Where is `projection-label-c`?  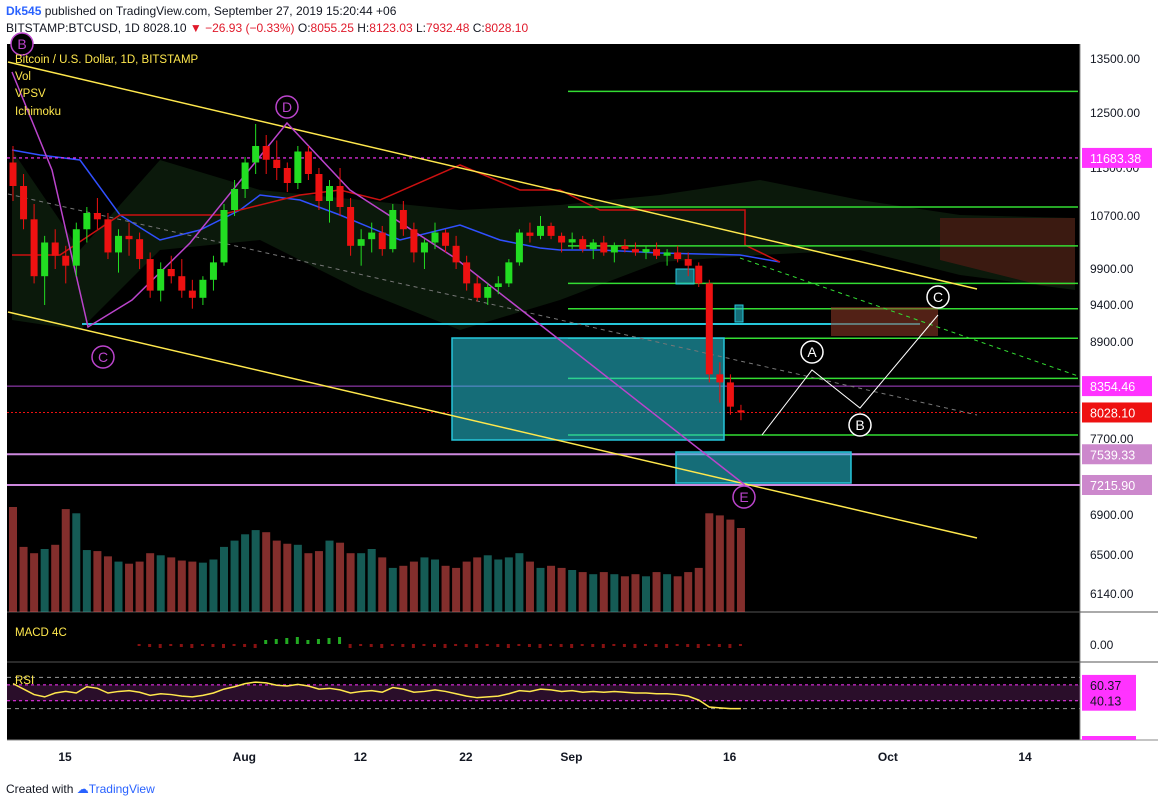 projection-label-c is located at coordinates (938, 297).